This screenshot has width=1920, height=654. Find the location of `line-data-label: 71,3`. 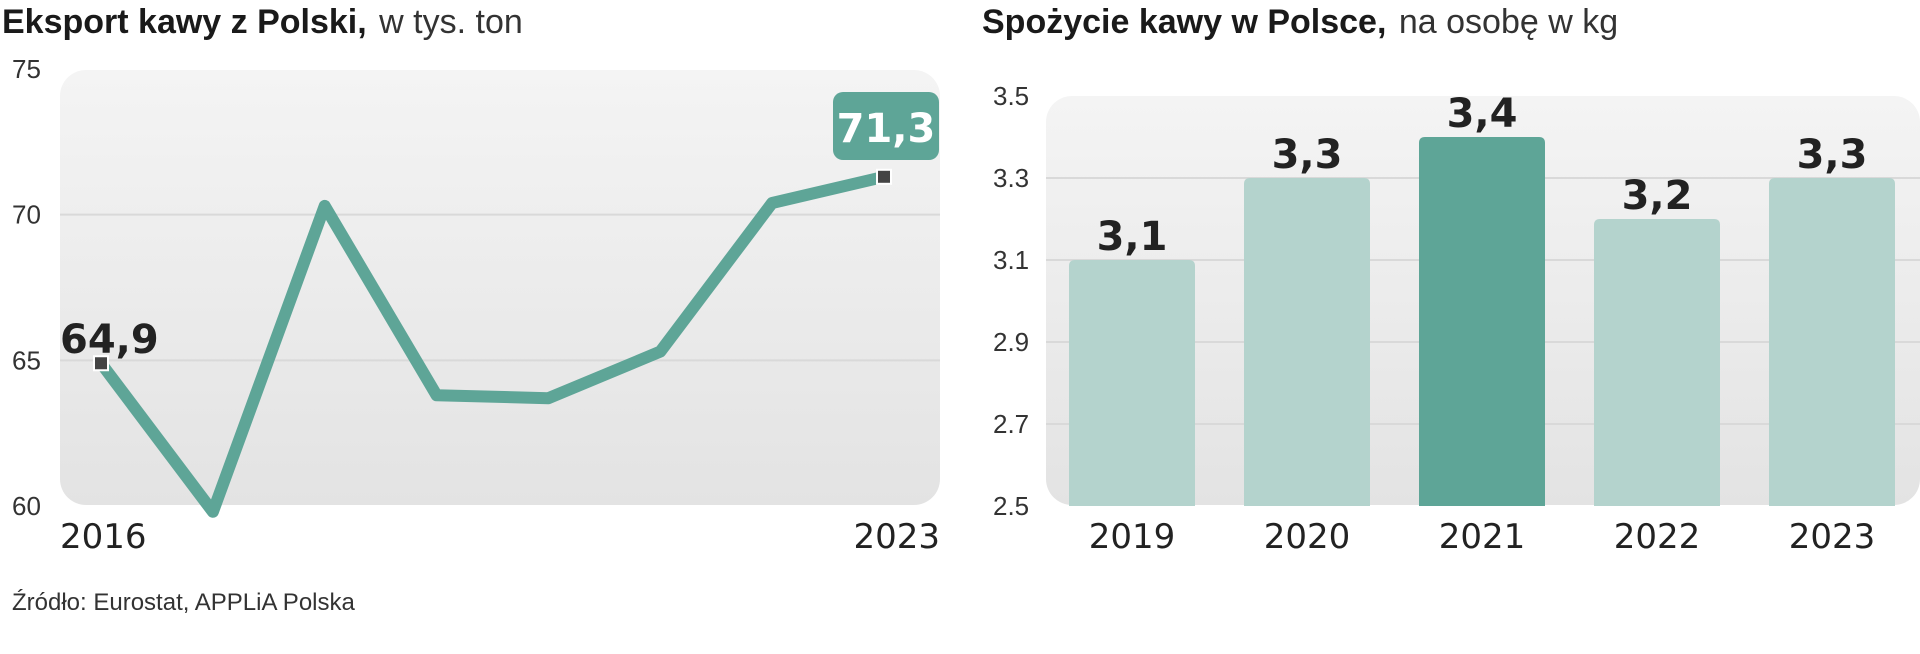

line-data-label: 71,3 is located at coordinates (886, 129).